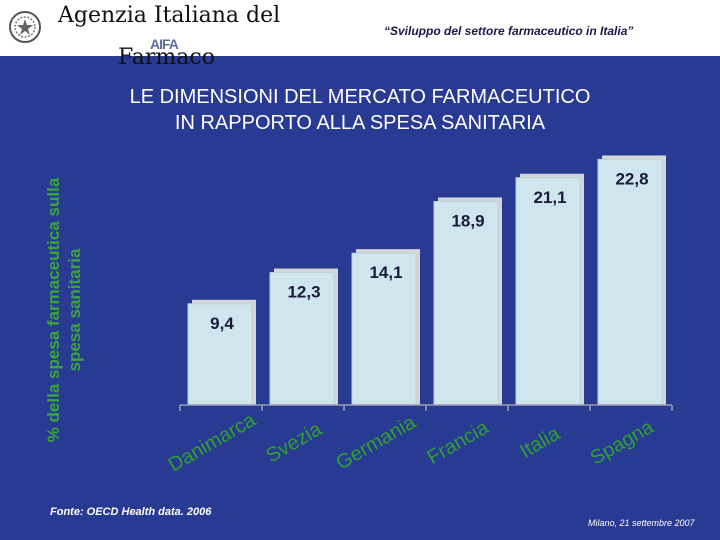 The height and width of the screenshot is (540, 720). I want to click on bar-italia, so click(548, 291).